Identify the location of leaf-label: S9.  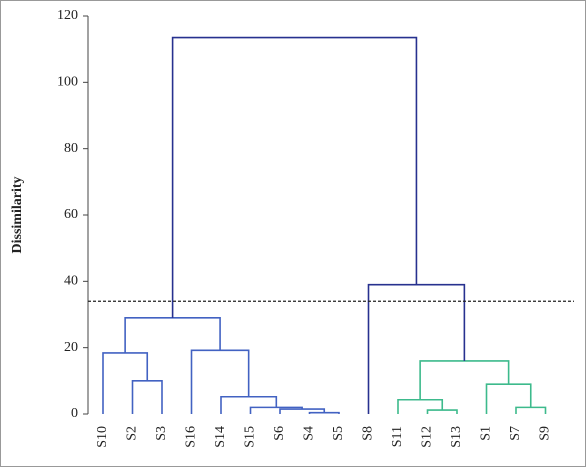
(545, 433).